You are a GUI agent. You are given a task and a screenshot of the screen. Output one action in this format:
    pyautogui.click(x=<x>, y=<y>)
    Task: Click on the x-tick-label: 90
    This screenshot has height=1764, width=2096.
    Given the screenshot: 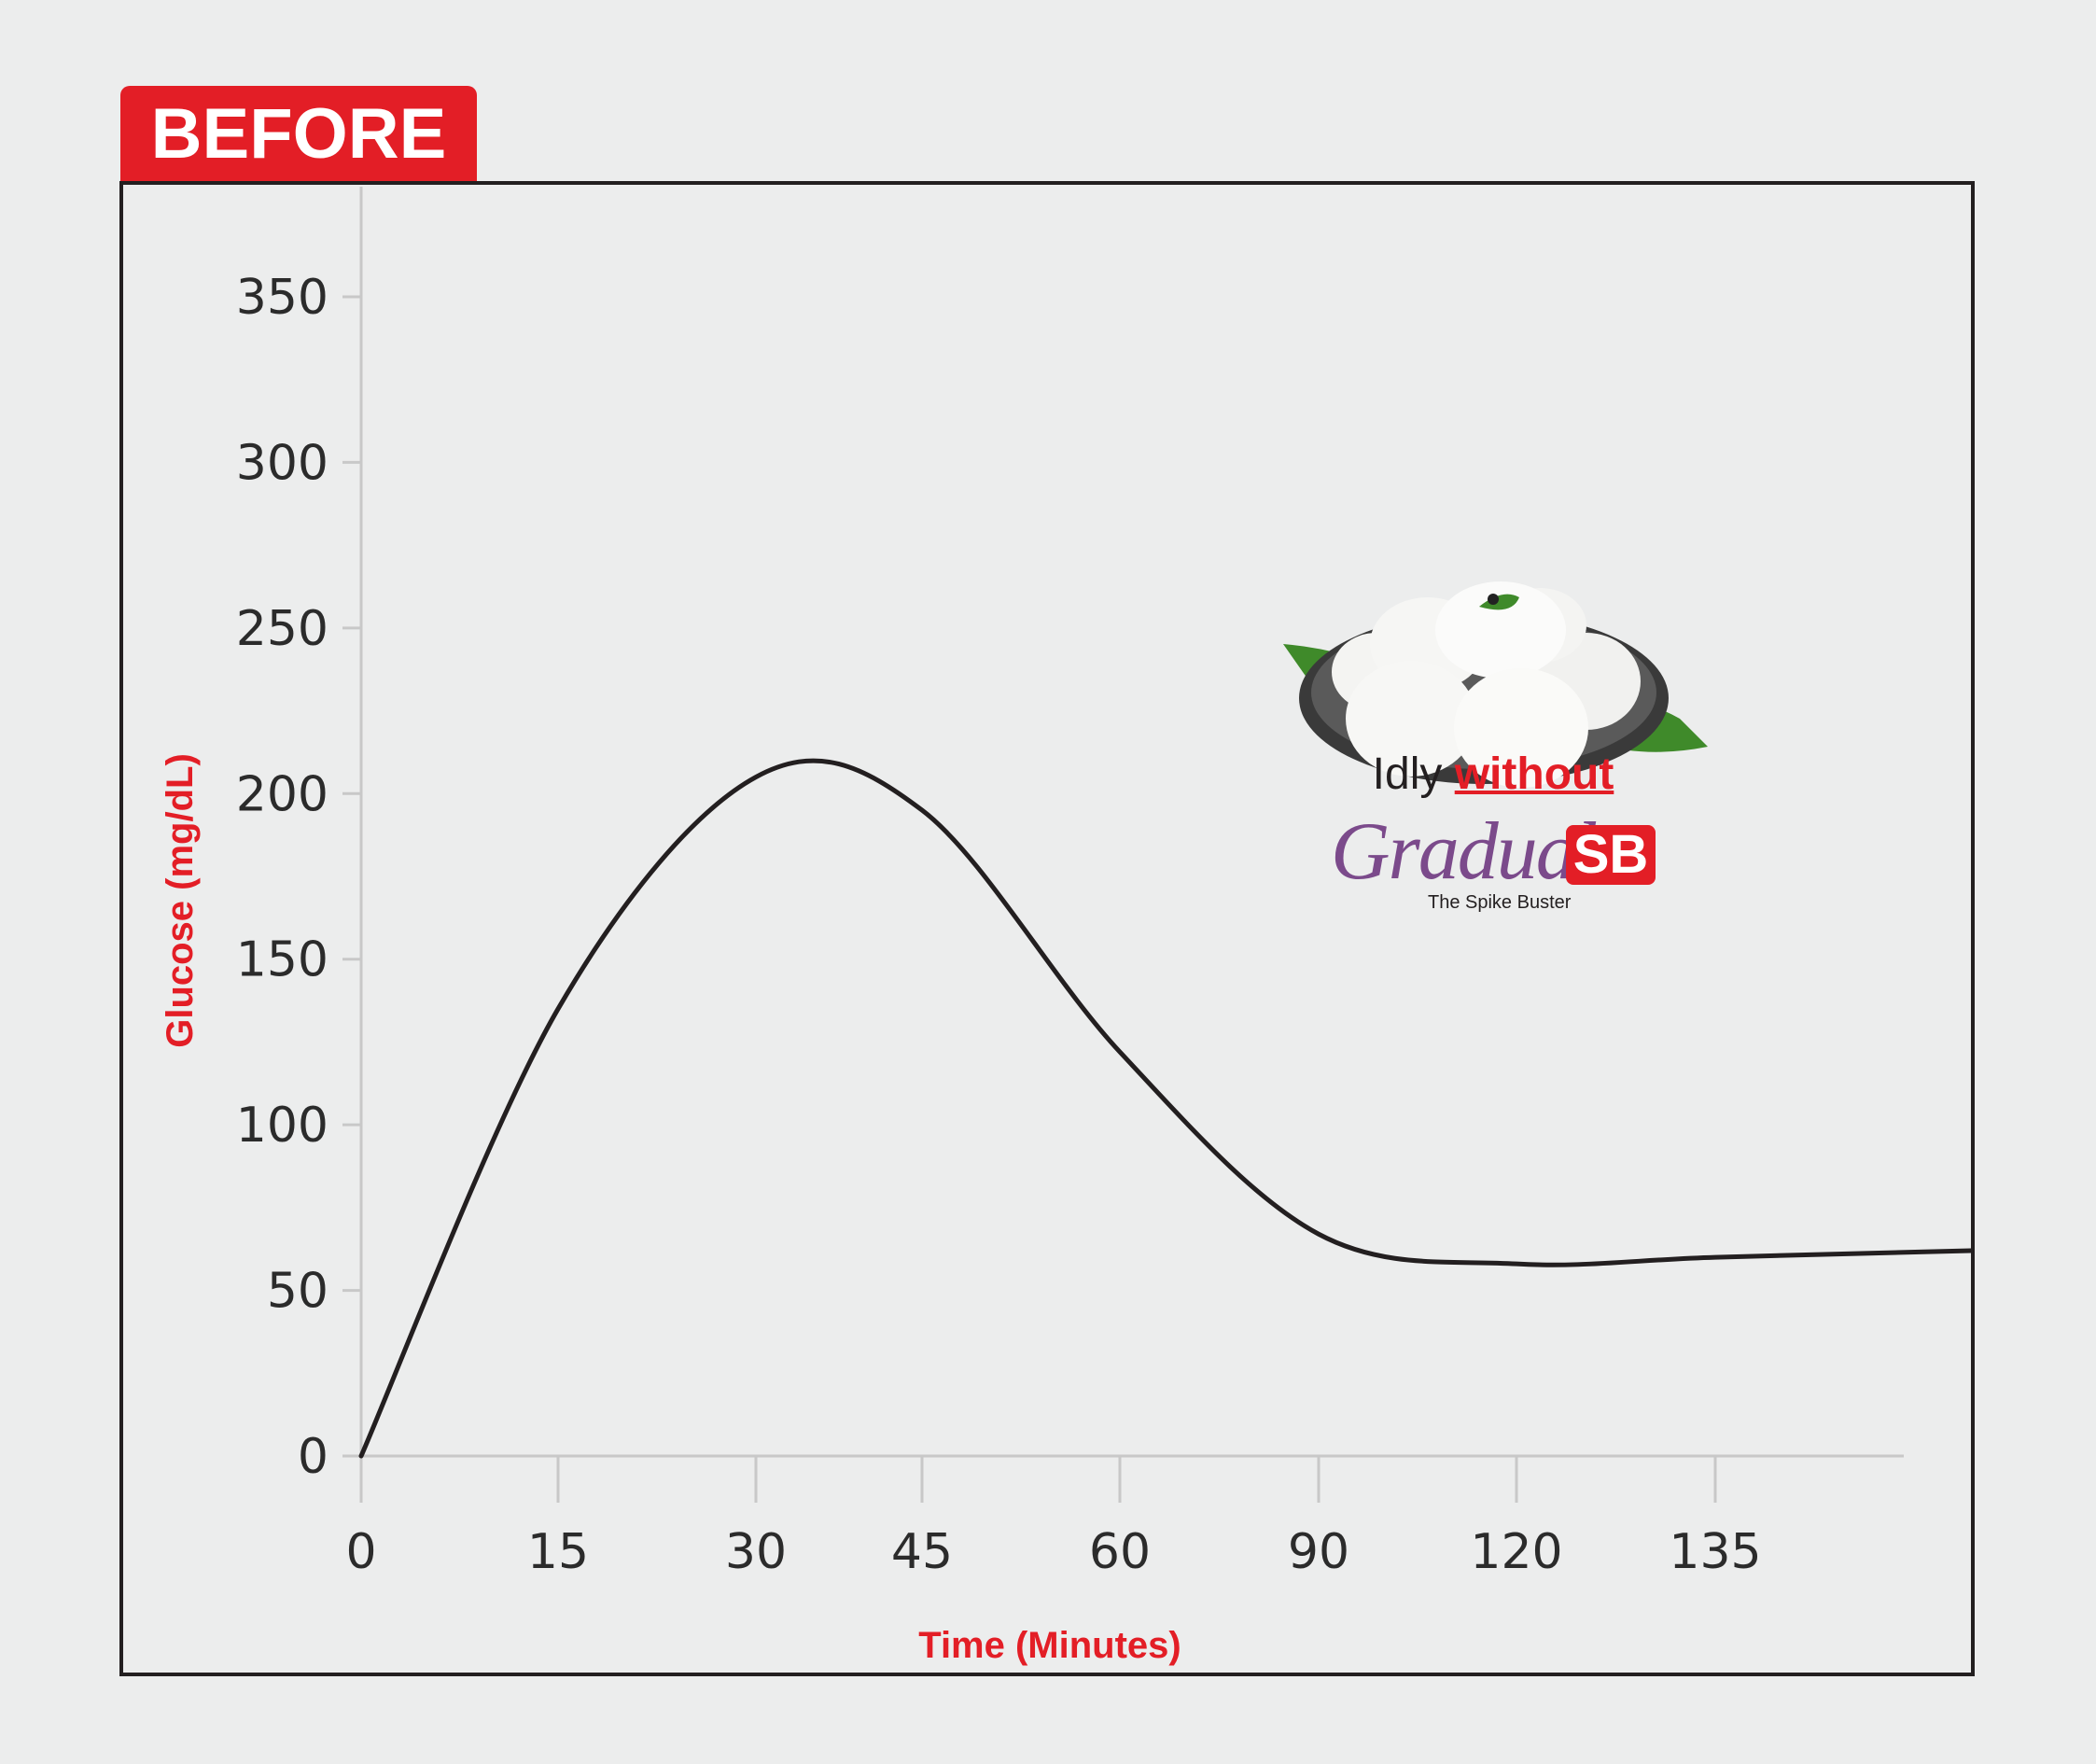 What is the action you would take?
    pyautogui.click(x=1319, y=1552)
    